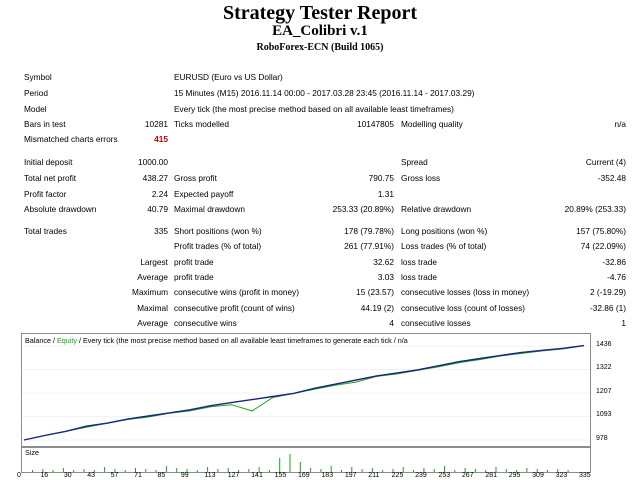  I want to click on x-tick-label: 335, so click(585, 475).